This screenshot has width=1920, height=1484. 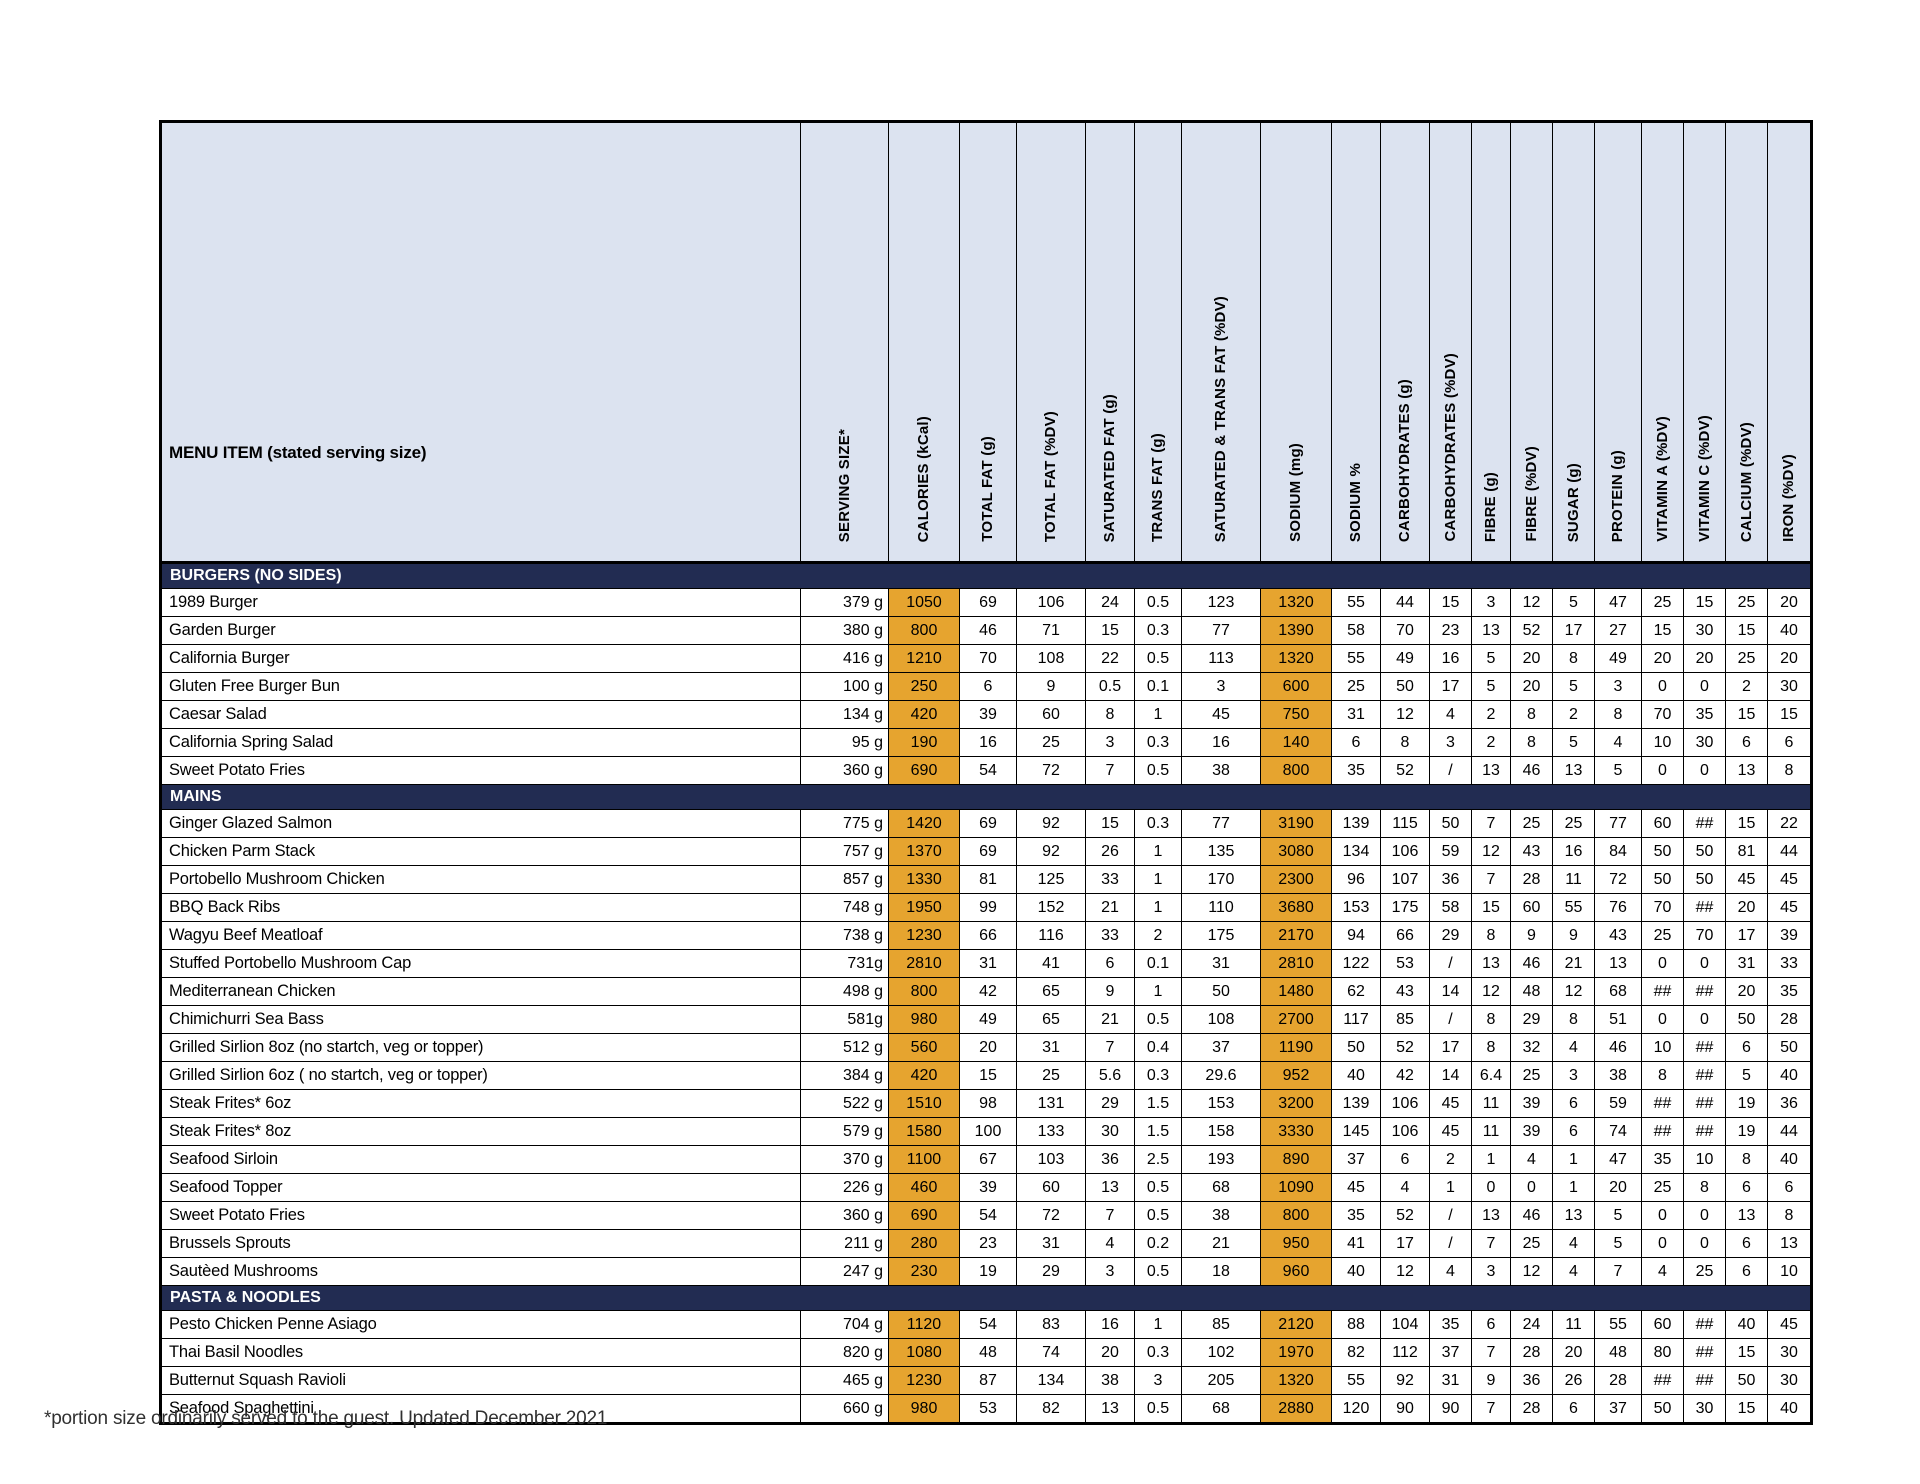 What do you see at coordinates (844, 1324) in the screenshot?
I see `value-cell: 704 g` at bounding box center [844, 1324].